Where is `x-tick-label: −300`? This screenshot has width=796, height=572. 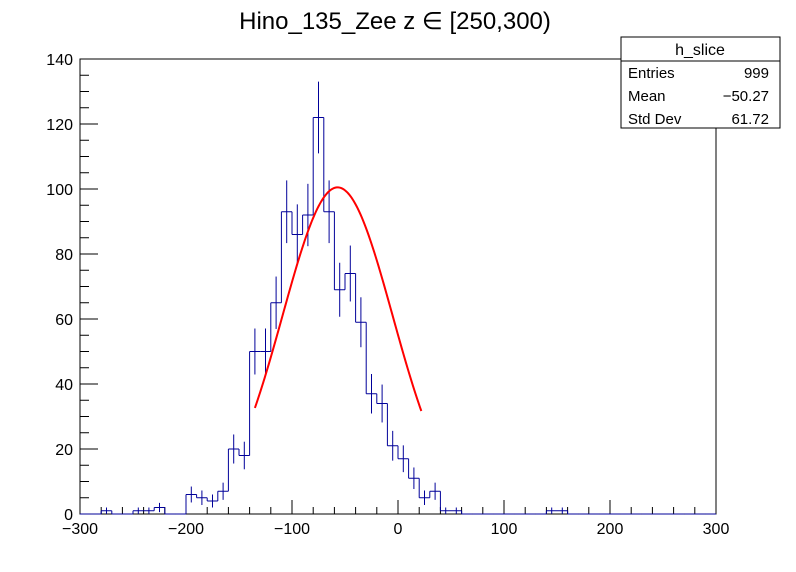 x-tick-label: −300 is located at coordinates (80, 529).